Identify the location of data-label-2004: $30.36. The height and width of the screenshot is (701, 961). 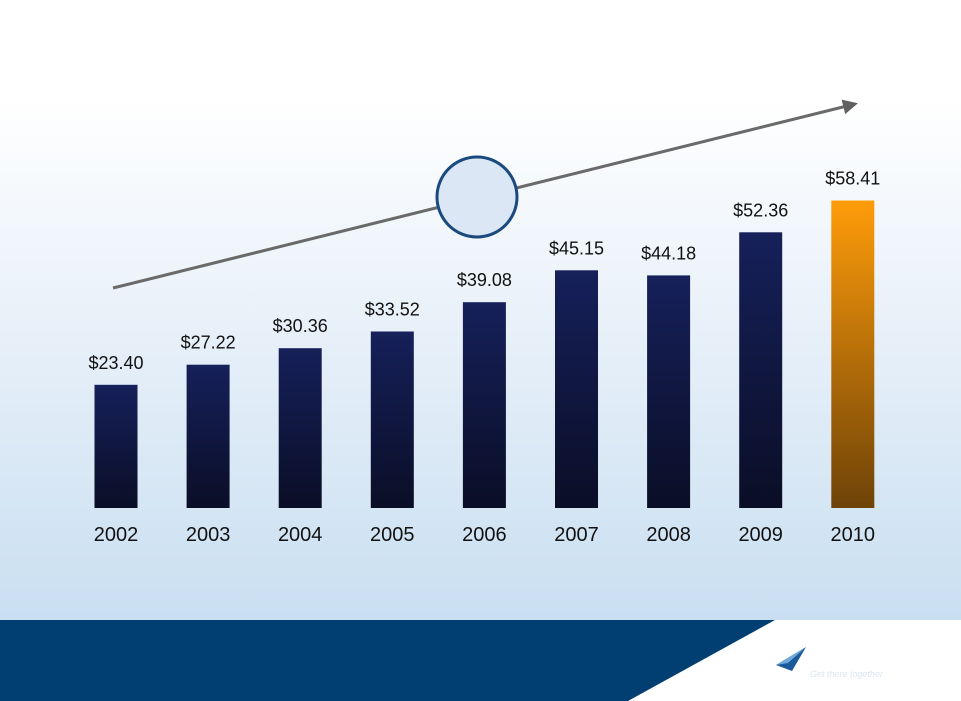
(300, 326).